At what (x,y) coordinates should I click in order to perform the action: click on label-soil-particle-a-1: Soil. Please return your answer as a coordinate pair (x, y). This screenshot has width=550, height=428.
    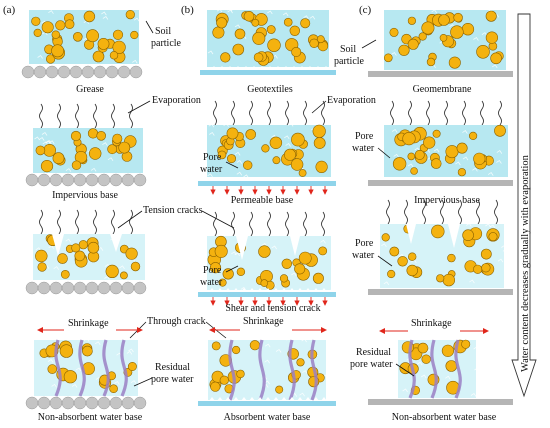
    Looking at the image, I should click on (163, 31).